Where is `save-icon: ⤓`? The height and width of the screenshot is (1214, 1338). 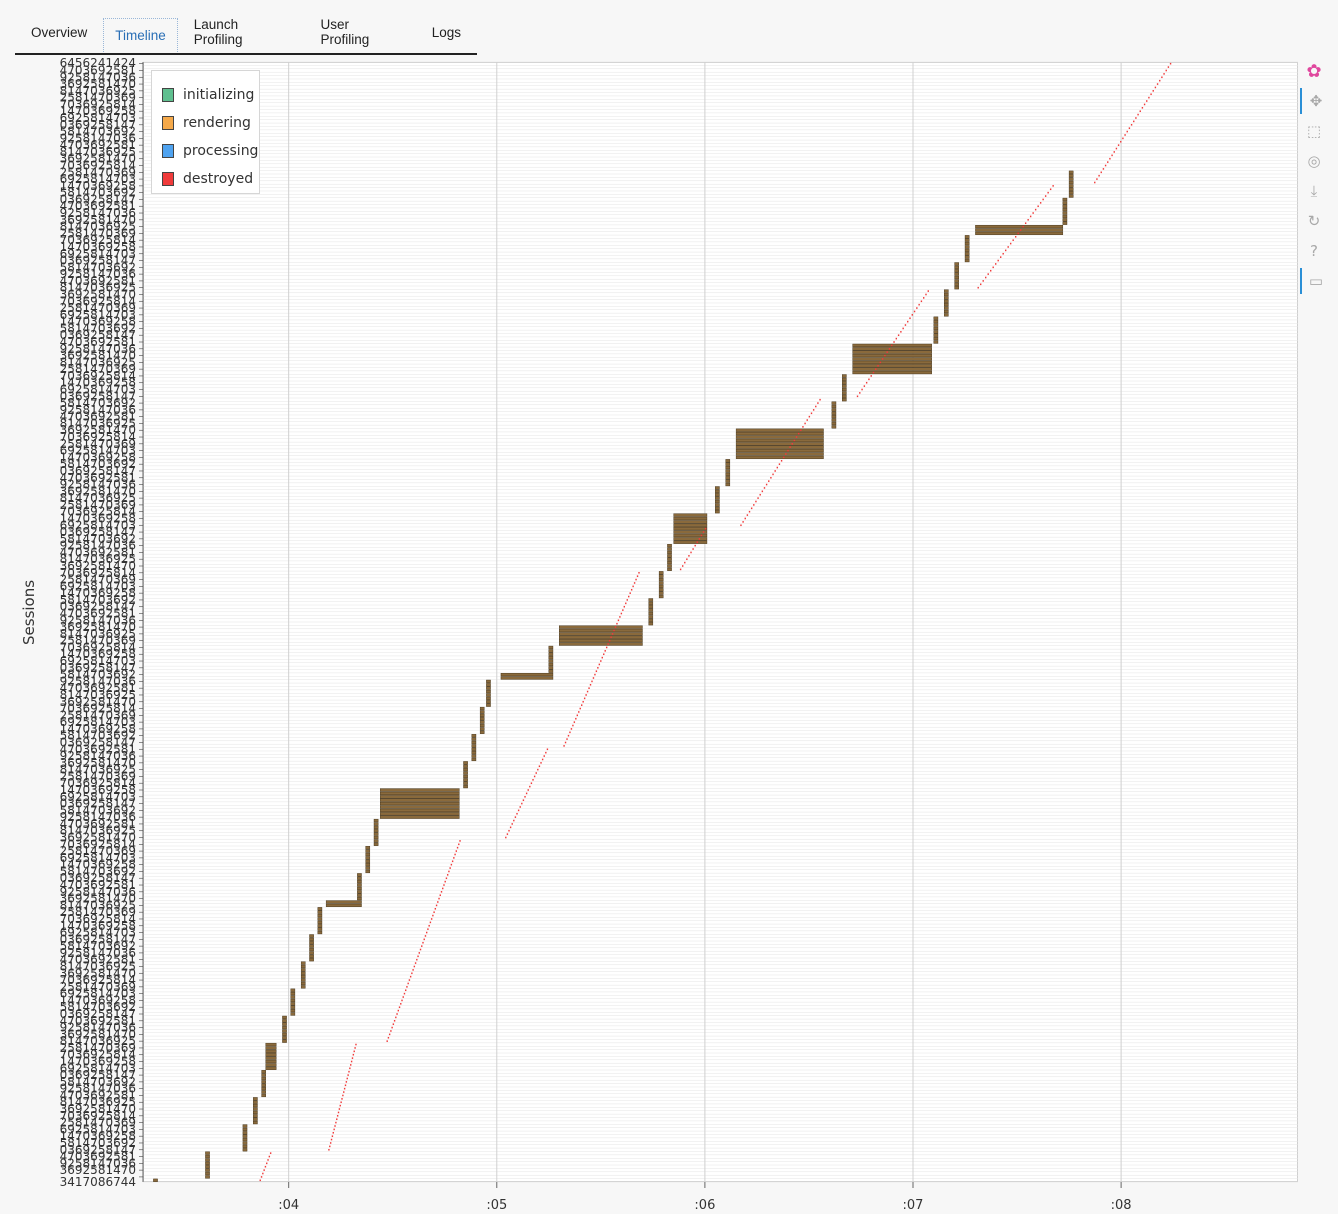
save-icon: ⤓ is located at coordinates (1314, 191).